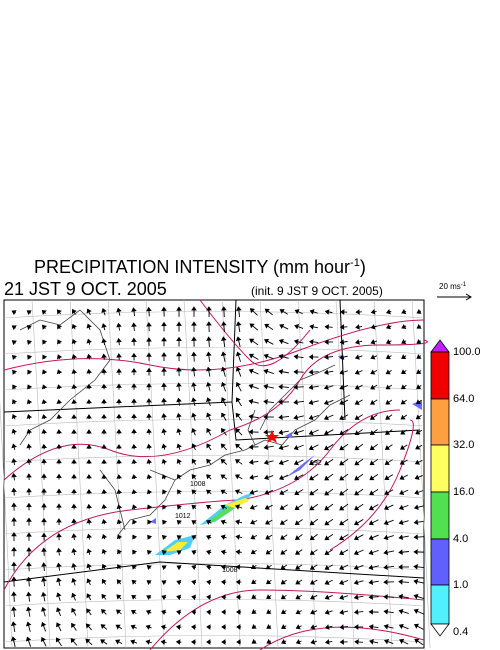 This screenshot has height=650, width=500. What do you see at coordinates (453, 286) in the screenshot?
I see `scale-label: 20 ms-1` at bounding box center [453, 286].